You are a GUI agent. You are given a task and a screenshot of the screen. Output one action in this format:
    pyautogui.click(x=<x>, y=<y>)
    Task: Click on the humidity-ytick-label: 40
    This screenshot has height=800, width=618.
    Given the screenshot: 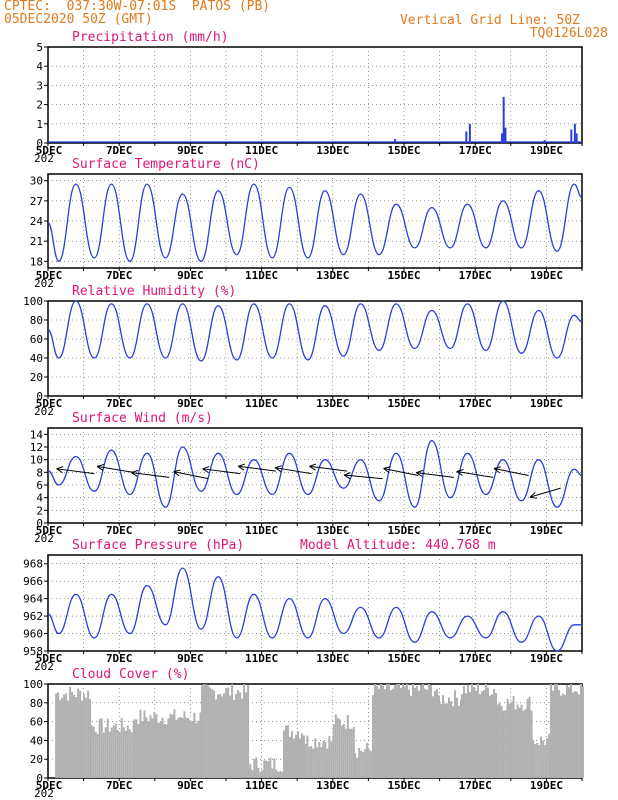 What is the action you would take?
    pyautogui.click(x=36, y=358)
    